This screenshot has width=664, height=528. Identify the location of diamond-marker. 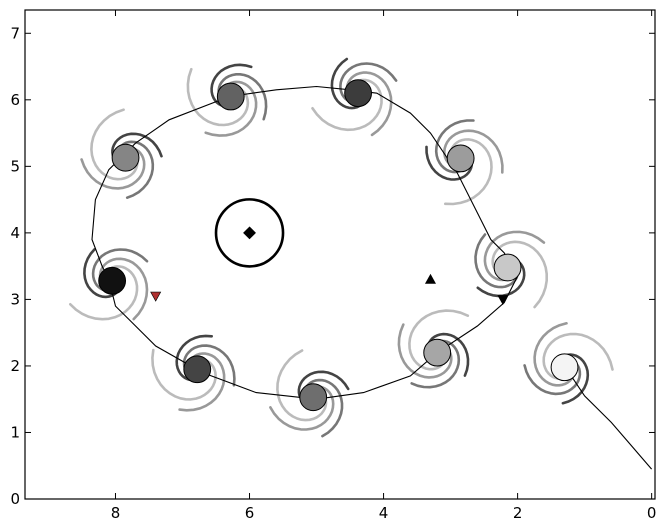
(249, 233).